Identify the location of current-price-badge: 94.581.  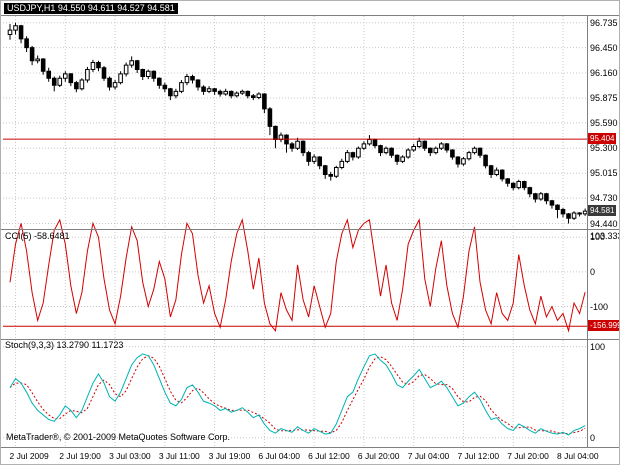
(602, 211).